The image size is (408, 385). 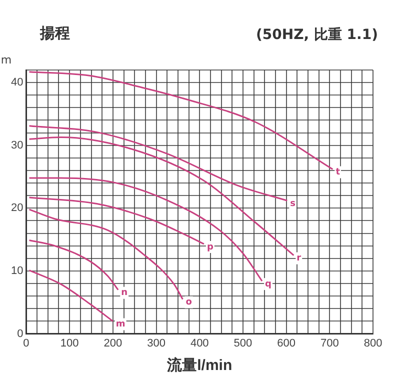 I want to click on annotation: s, so click(x=293, y=203).